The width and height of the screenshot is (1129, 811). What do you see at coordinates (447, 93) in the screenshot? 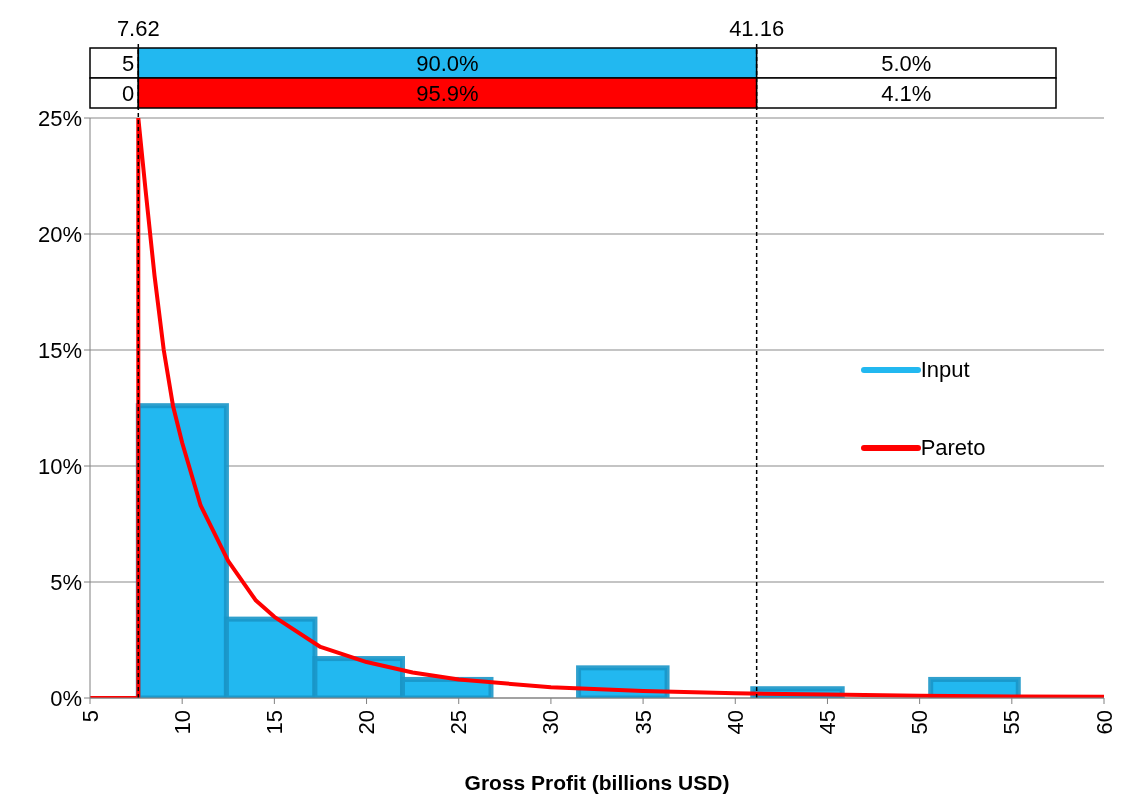
I see `text: 95.9%` at bounding box center [447, 93].